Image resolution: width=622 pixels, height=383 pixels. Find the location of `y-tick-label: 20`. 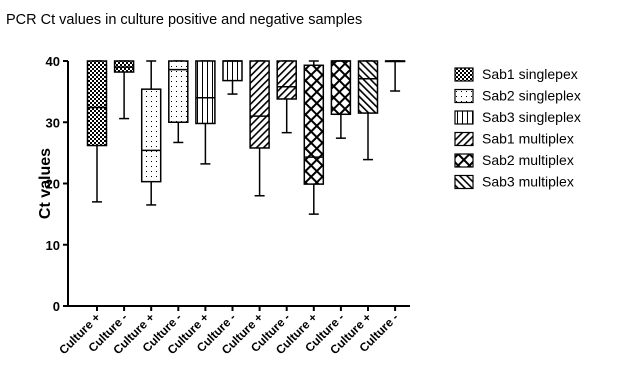

y-tick-label: 20 is located at coordinates (53, 184).